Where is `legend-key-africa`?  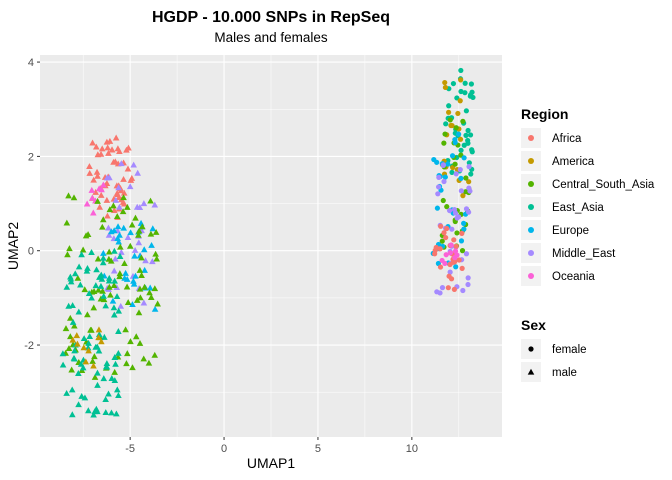
legend-key-africa is located at coordinates (531, 138).